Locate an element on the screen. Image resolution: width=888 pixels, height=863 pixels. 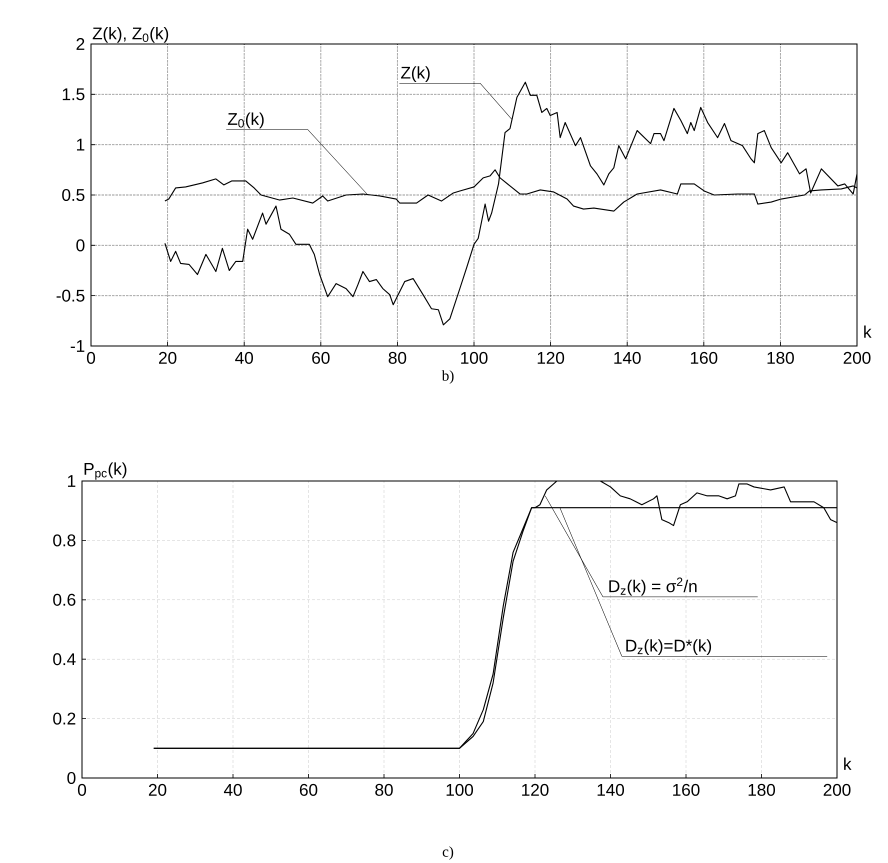
annotation: D$_{z}$(k)=D*(k) is located at coordinates (669, 647).